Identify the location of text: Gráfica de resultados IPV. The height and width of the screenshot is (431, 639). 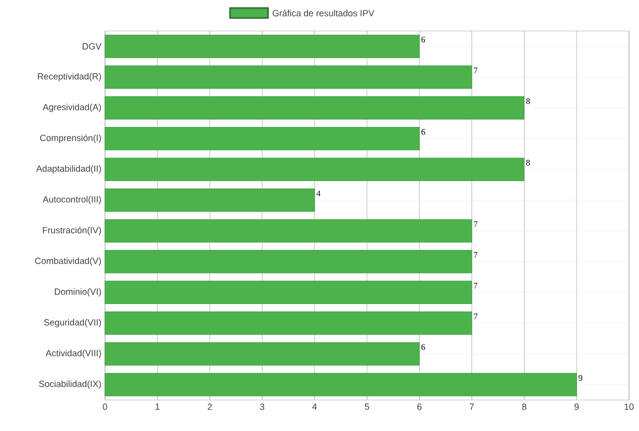
(323, 13).